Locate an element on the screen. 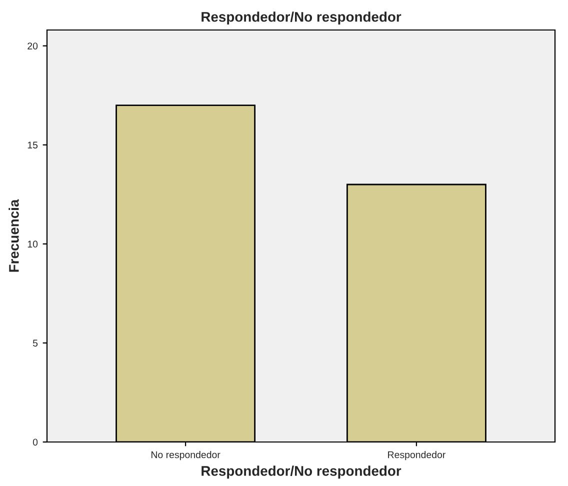  y-tick-label: 15 is located at coordinates (33, 145).